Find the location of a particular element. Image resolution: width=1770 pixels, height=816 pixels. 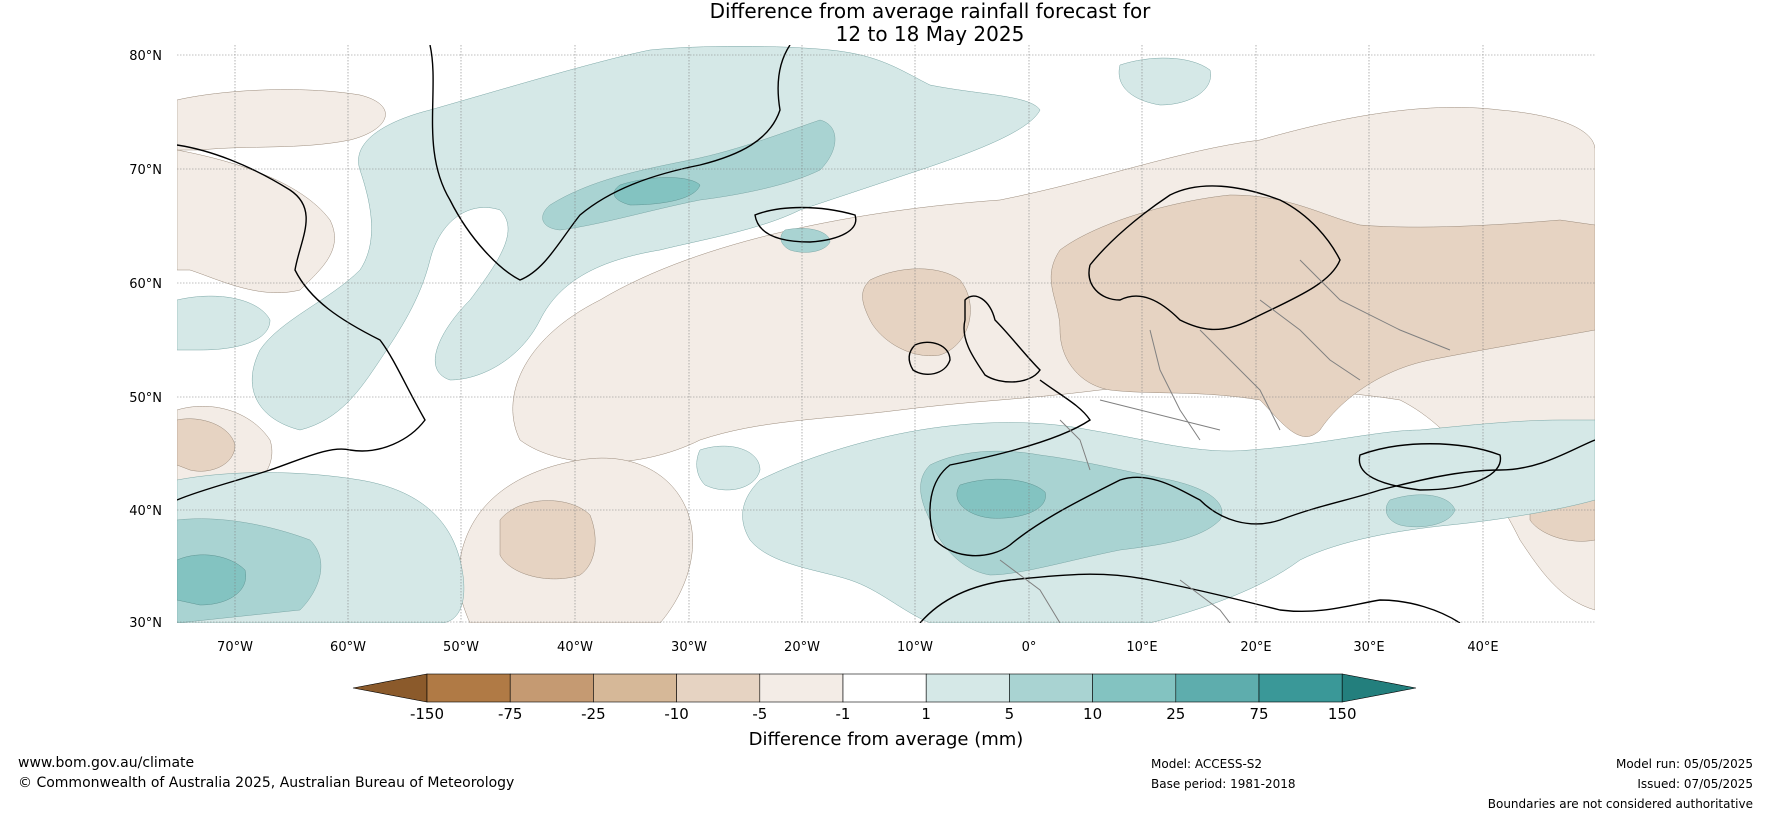

colorbar-extend-high is located at coordinates (1379, 688).